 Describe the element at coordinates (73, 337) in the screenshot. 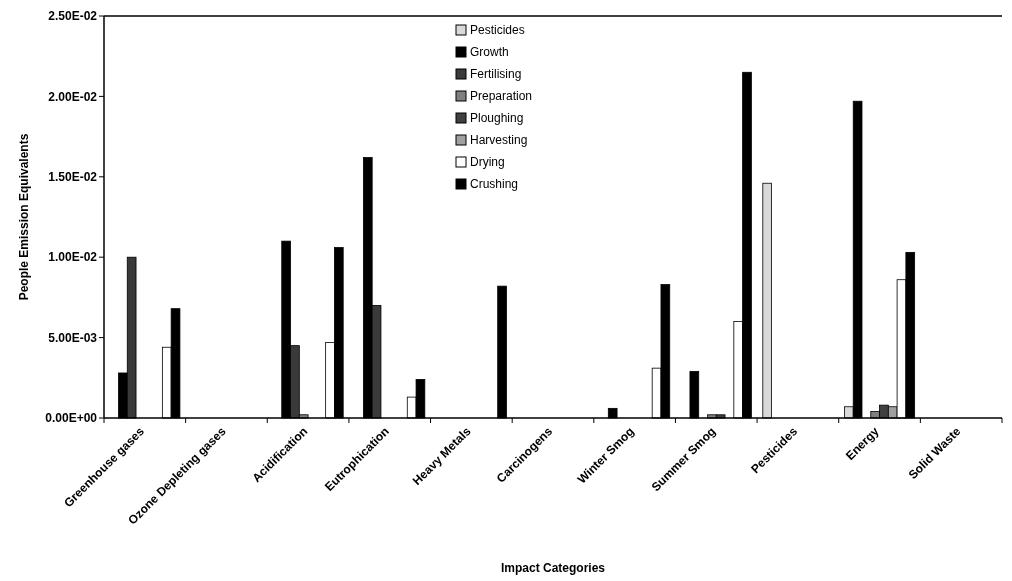

I see `y-tick-label: 5.00E-03` at that location.